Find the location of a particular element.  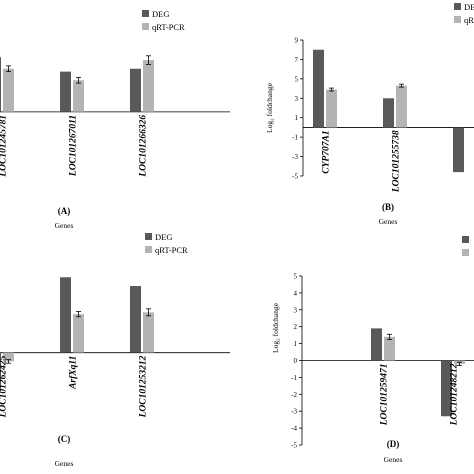

category-label: ArfXq11 is located at coordinates (73, 373).